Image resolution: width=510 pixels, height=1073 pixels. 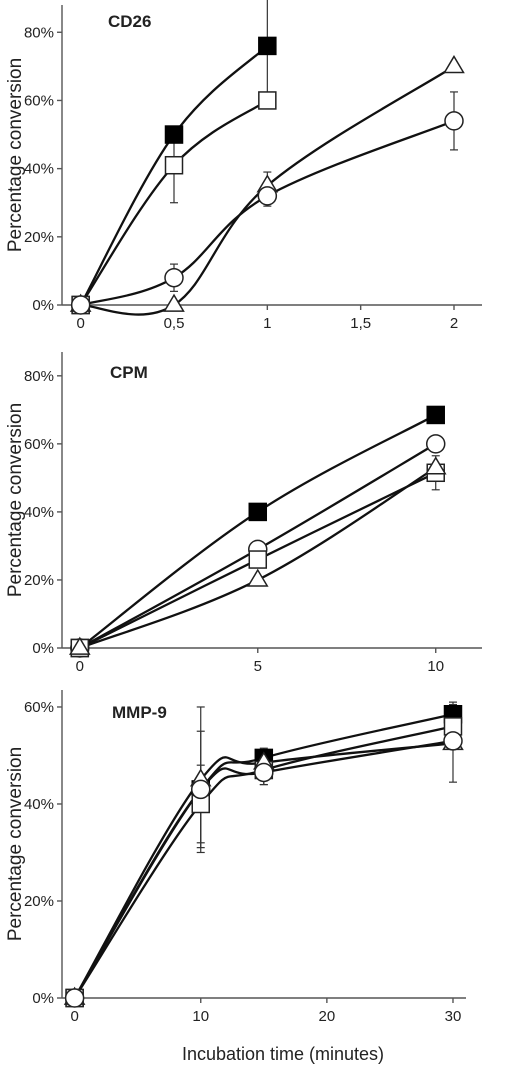 What do you see at coordinates (258, 666) in the screenshot?
I see `x-tick-label: 5` at bounding box center [258, 666].